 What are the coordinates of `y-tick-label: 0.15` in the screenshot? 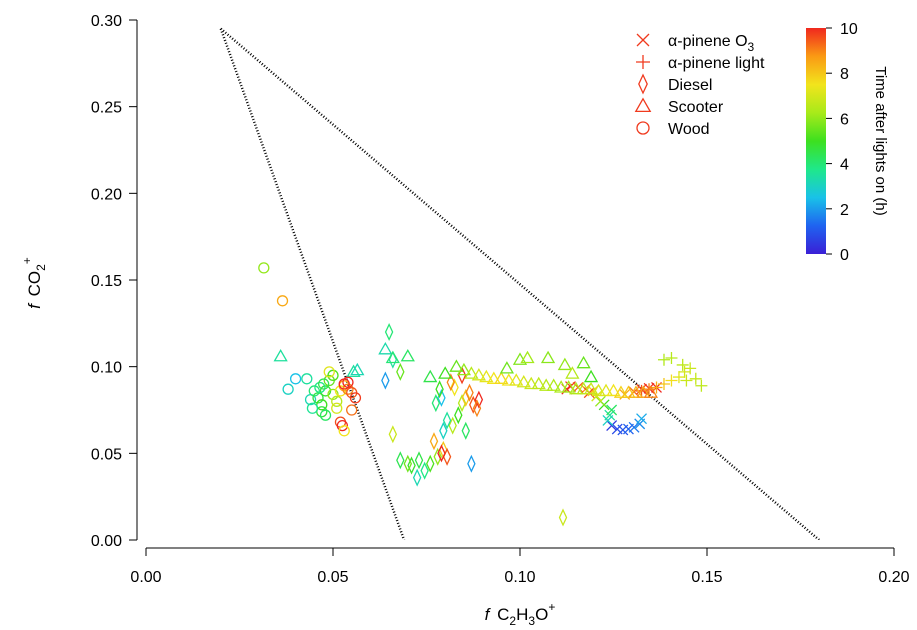 It's located at (106, 281).